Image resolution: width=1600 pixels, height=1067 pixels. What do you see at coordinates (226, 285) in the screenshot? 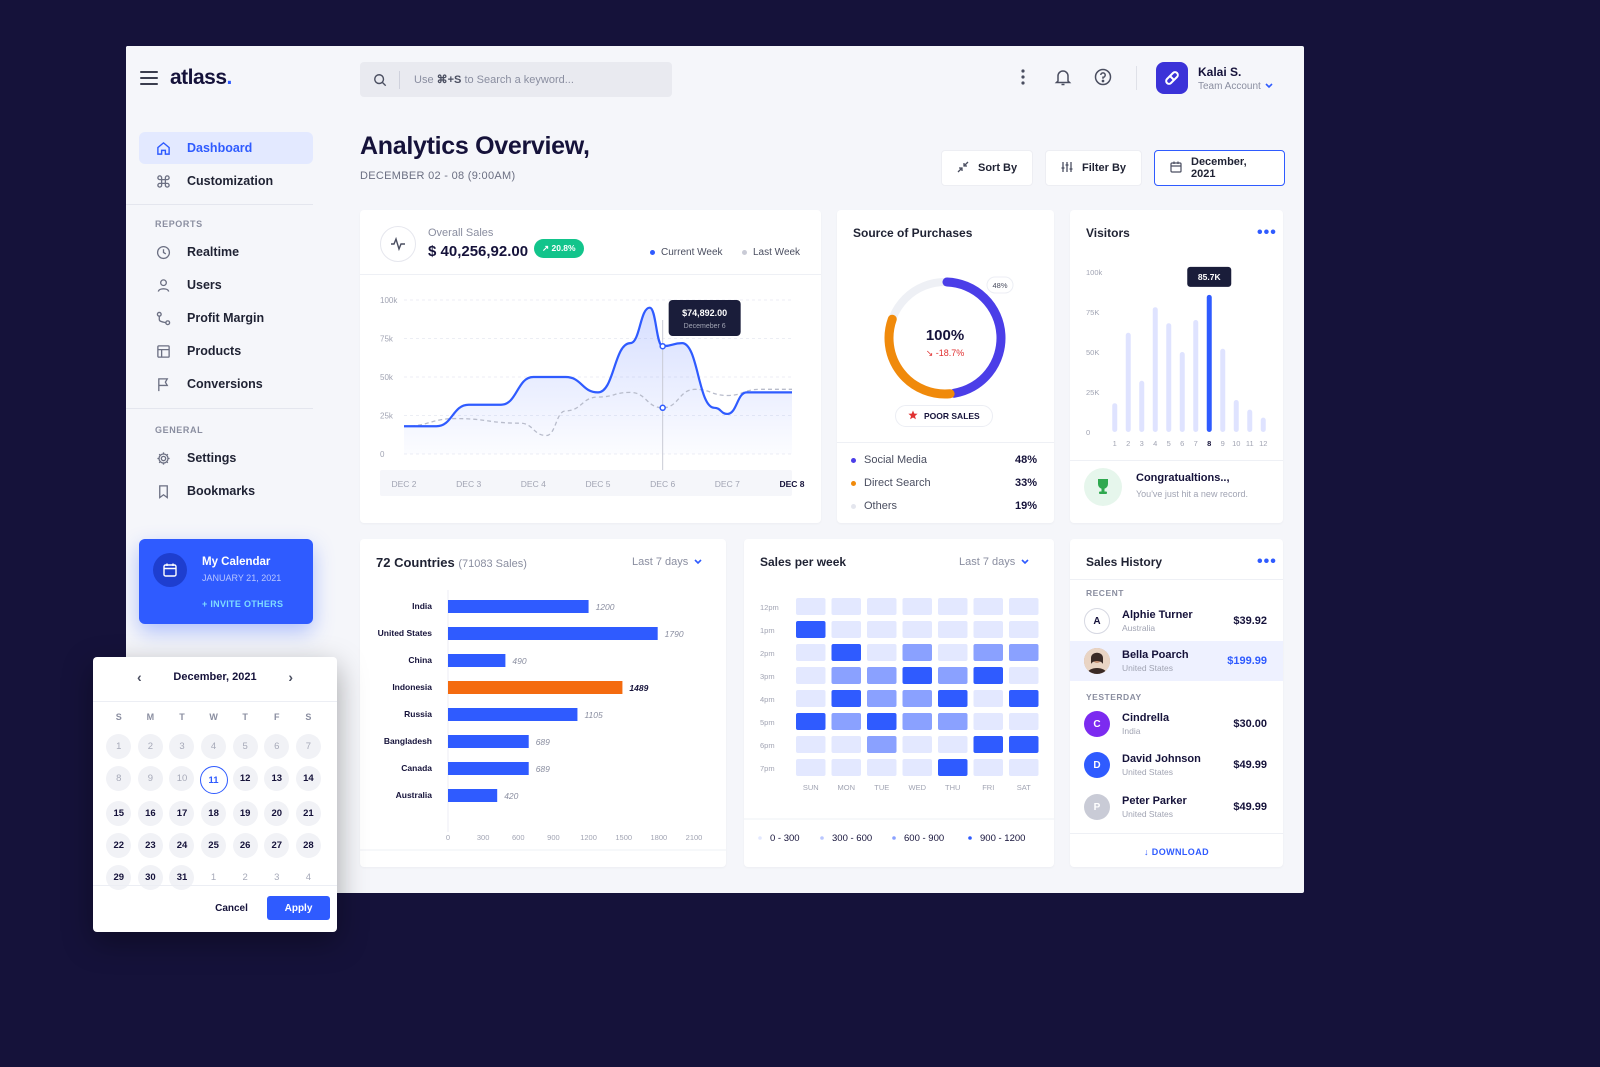
I see `sidebar-item-users: Users` at bounding box center [226, 285].